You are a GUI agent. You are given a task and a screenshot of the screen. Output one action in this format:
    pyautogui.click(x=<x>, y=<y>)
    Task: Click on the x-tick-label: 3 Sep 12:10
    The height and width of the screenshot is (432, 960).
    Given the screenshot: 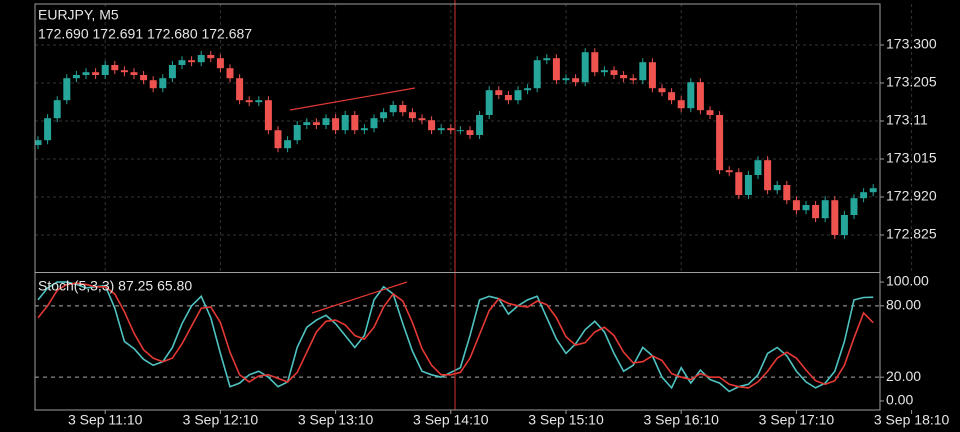 What is the action you would take?
    pyautogui.click(x=221, y=420)
    